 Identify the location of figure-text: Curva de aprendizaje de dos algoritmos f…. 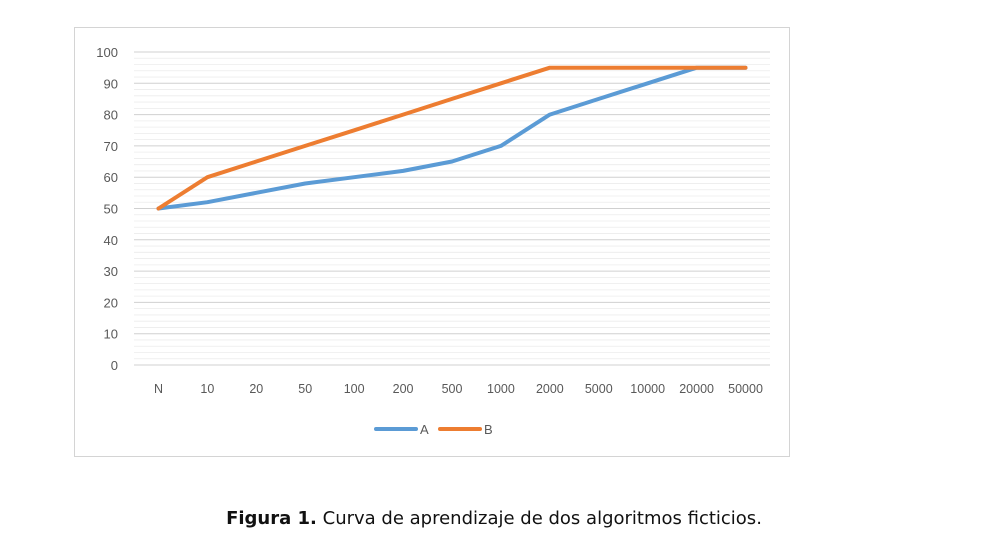
(542, 518).